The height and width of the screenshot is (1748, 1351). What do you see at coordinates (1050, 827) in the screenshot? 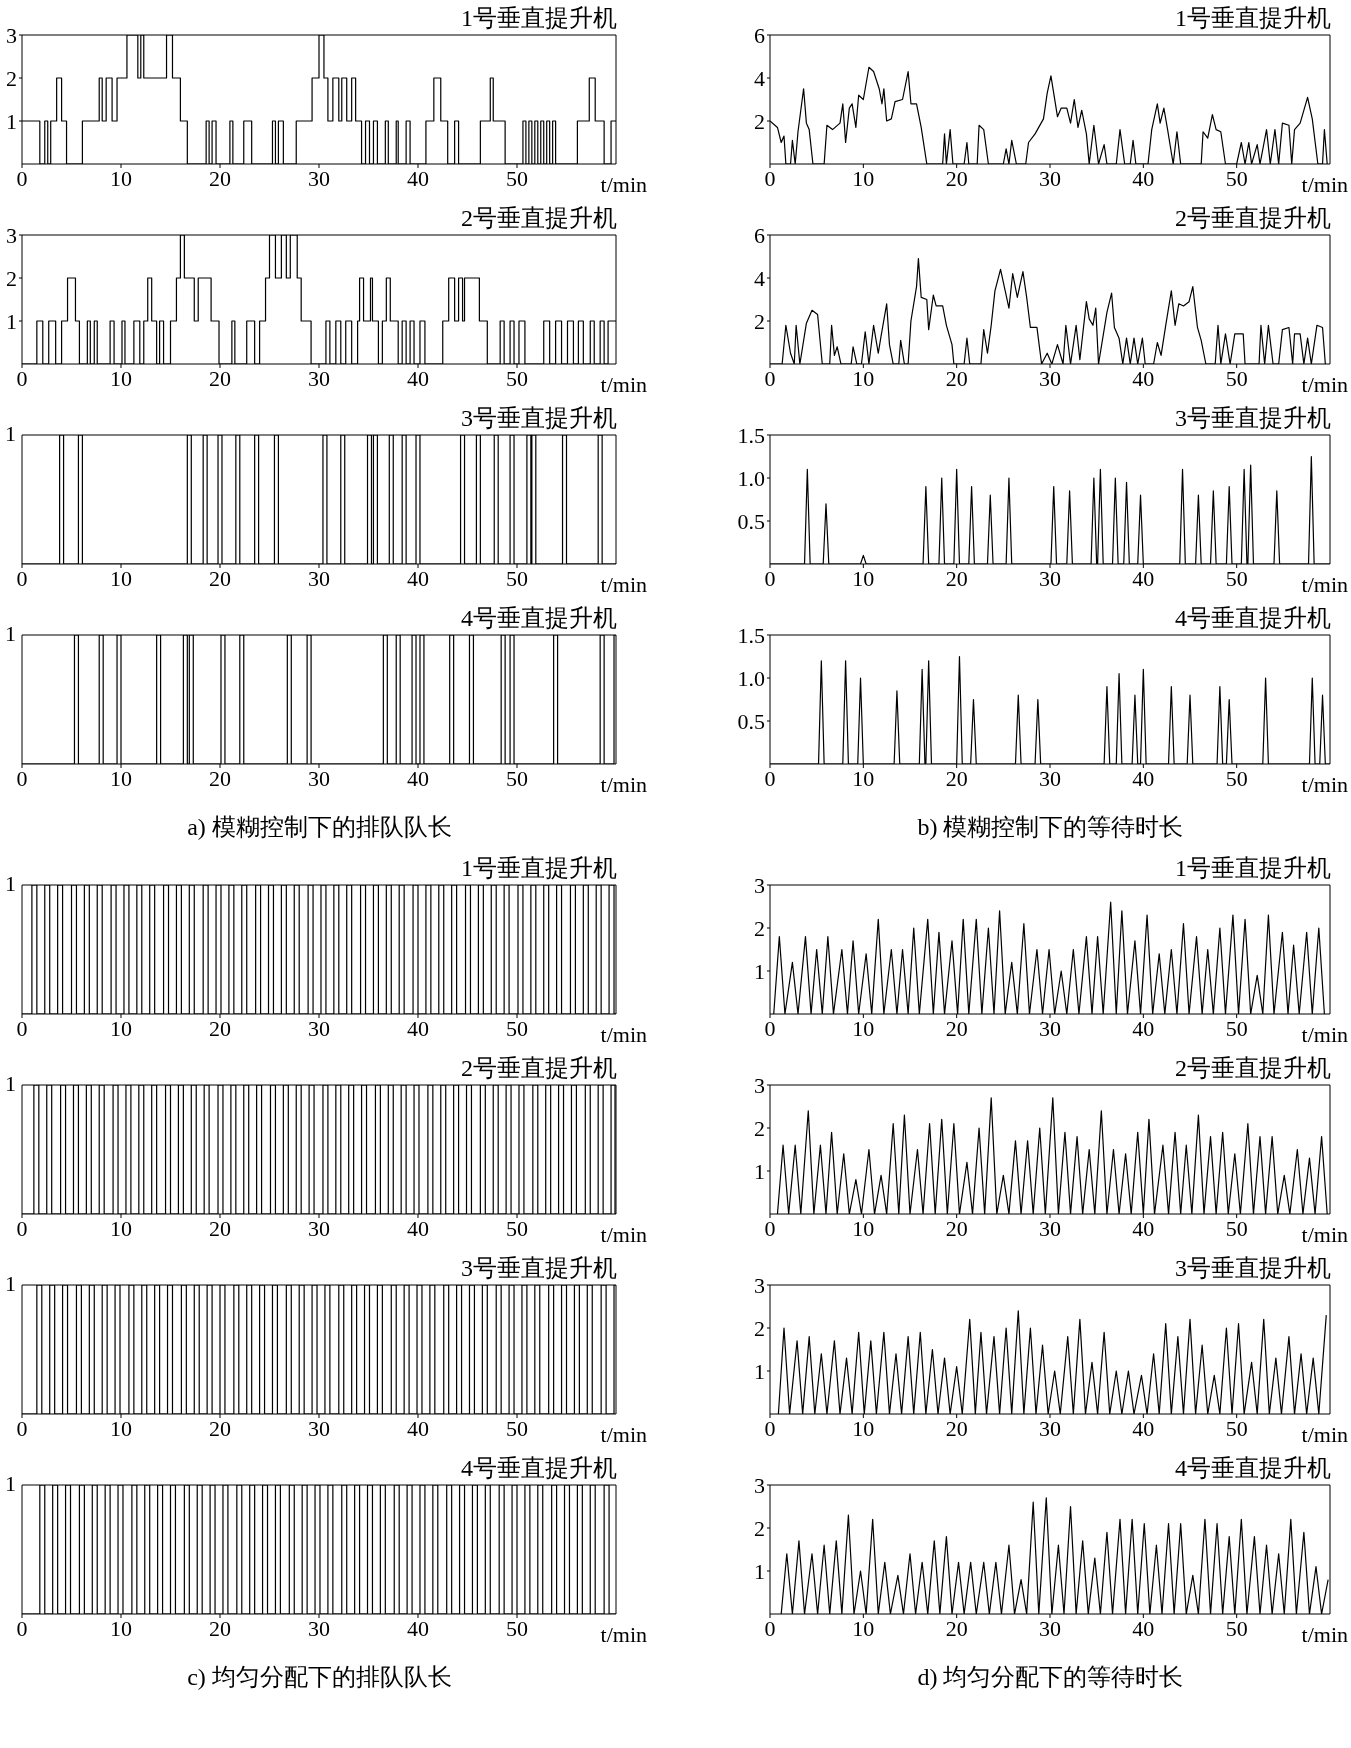
I see `text: b) 模糊控制下的等待时长` at bounding box center [1050, 827].